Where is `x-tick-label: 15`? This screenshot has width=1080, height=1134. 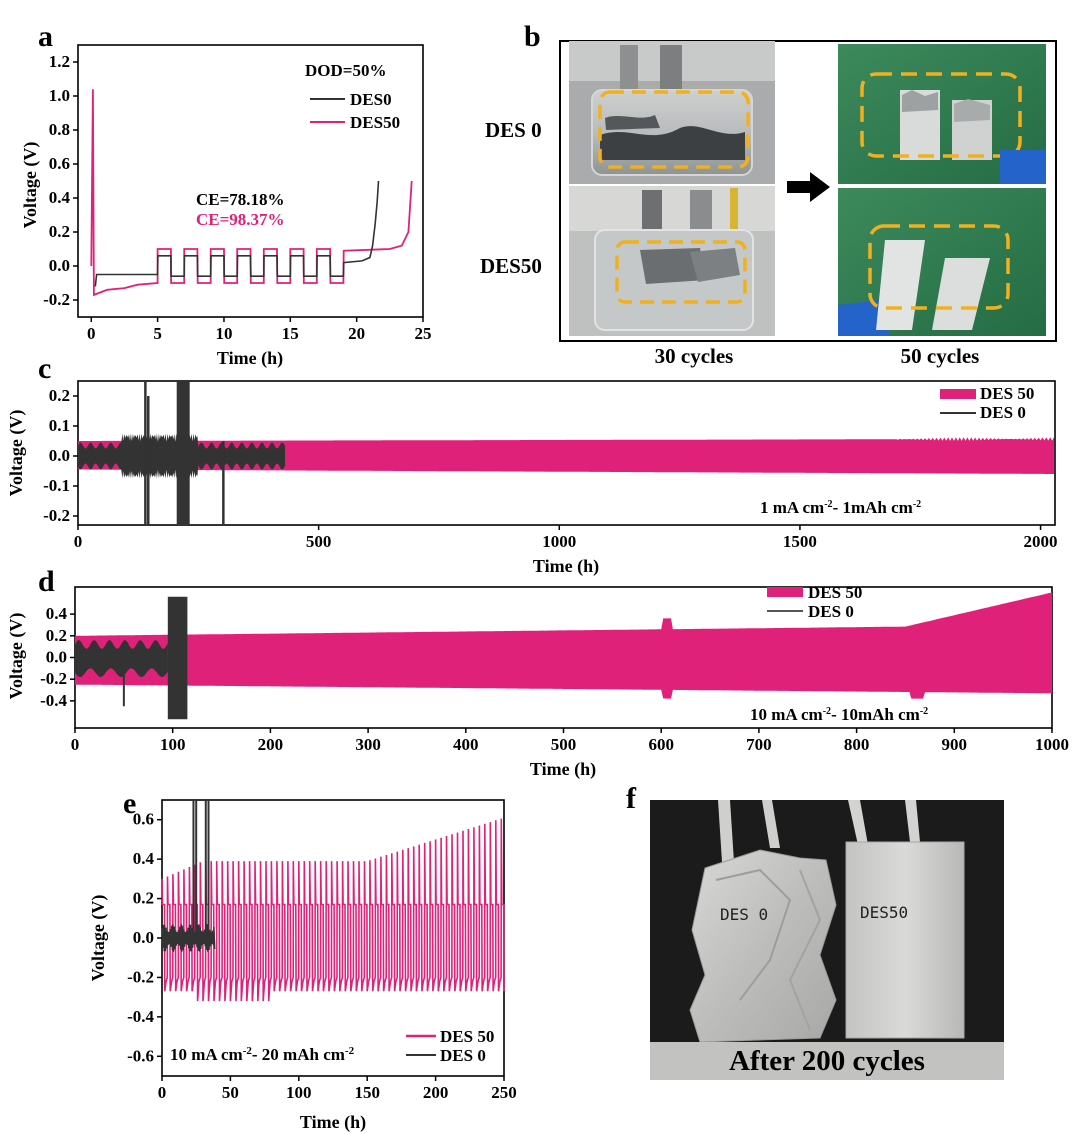
x-tick-label: 15 is located at coordinates (290, 333).